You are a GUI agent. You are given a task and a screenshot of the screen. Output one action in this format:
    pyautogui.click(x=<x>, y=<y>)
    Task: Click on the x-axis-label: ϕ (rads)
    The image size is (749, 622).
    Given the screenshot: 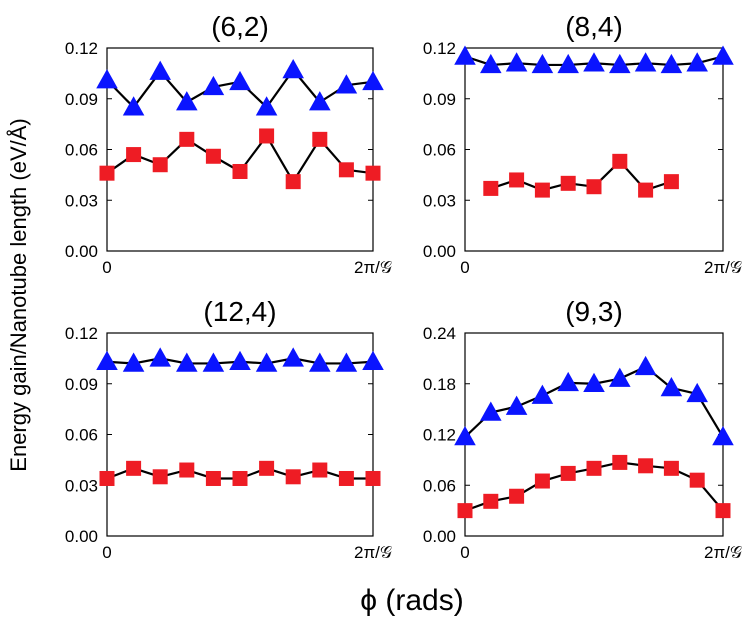 What is the action you would take?
    pyautogui.click(x=411, y=600)
    